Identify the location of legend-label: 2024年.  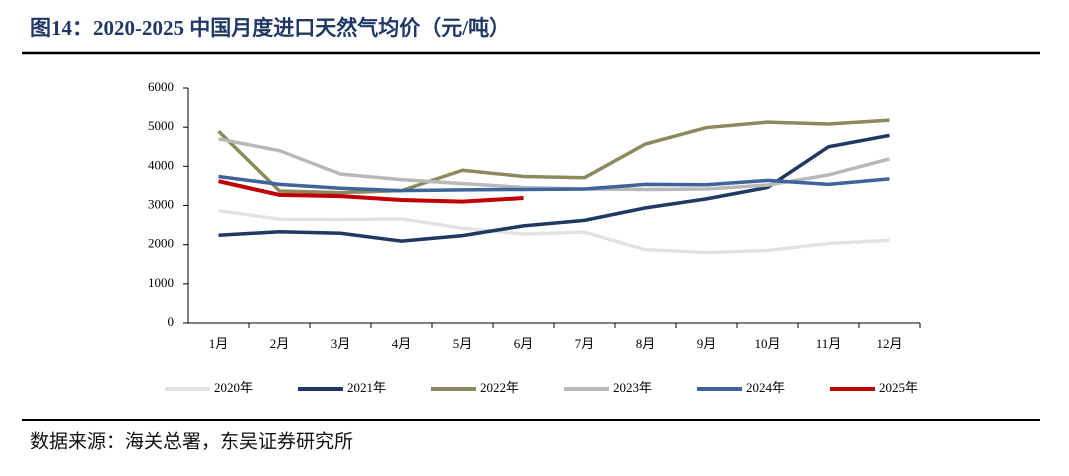
(765, 387).